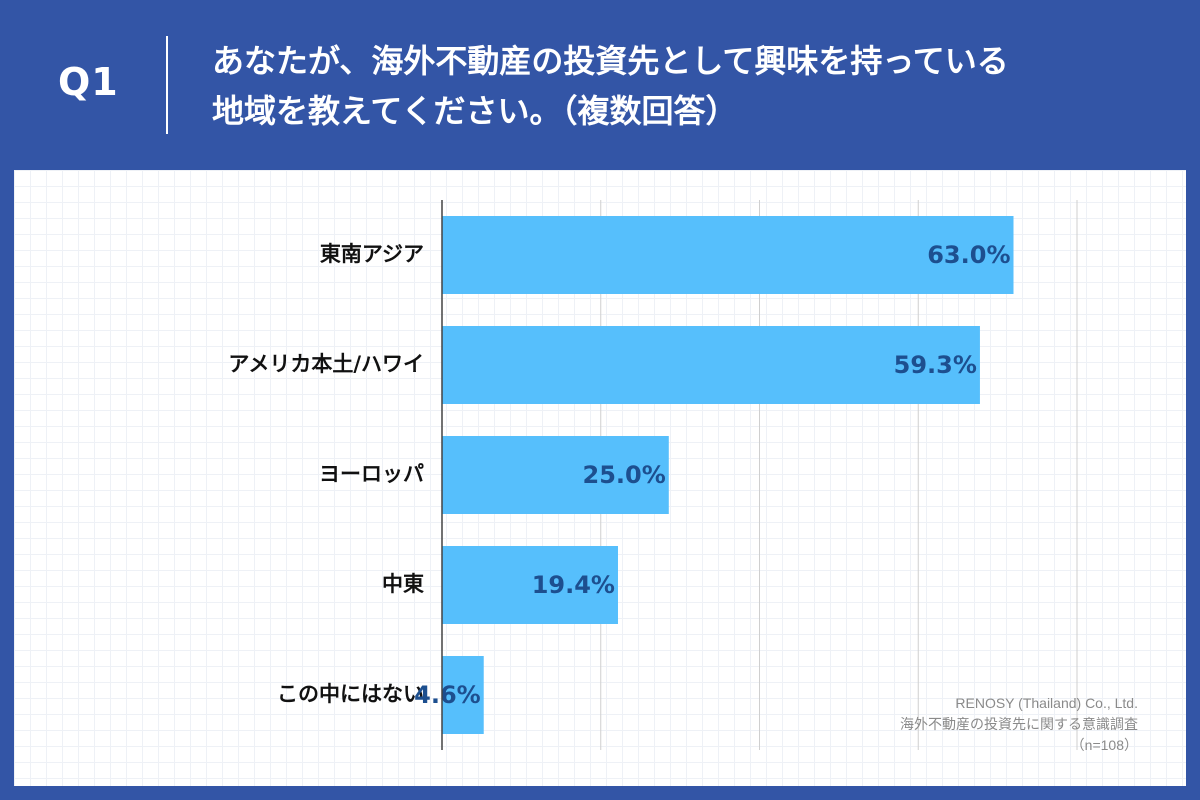 Image resolution: width=1200 pixels, height=800 pixels. What do you see at coordinates (1046, 703) in the screenshot?
I see `footer-company: RENOSY (Thailand) Co., Ltd.` at bounding box center [1046, 703].